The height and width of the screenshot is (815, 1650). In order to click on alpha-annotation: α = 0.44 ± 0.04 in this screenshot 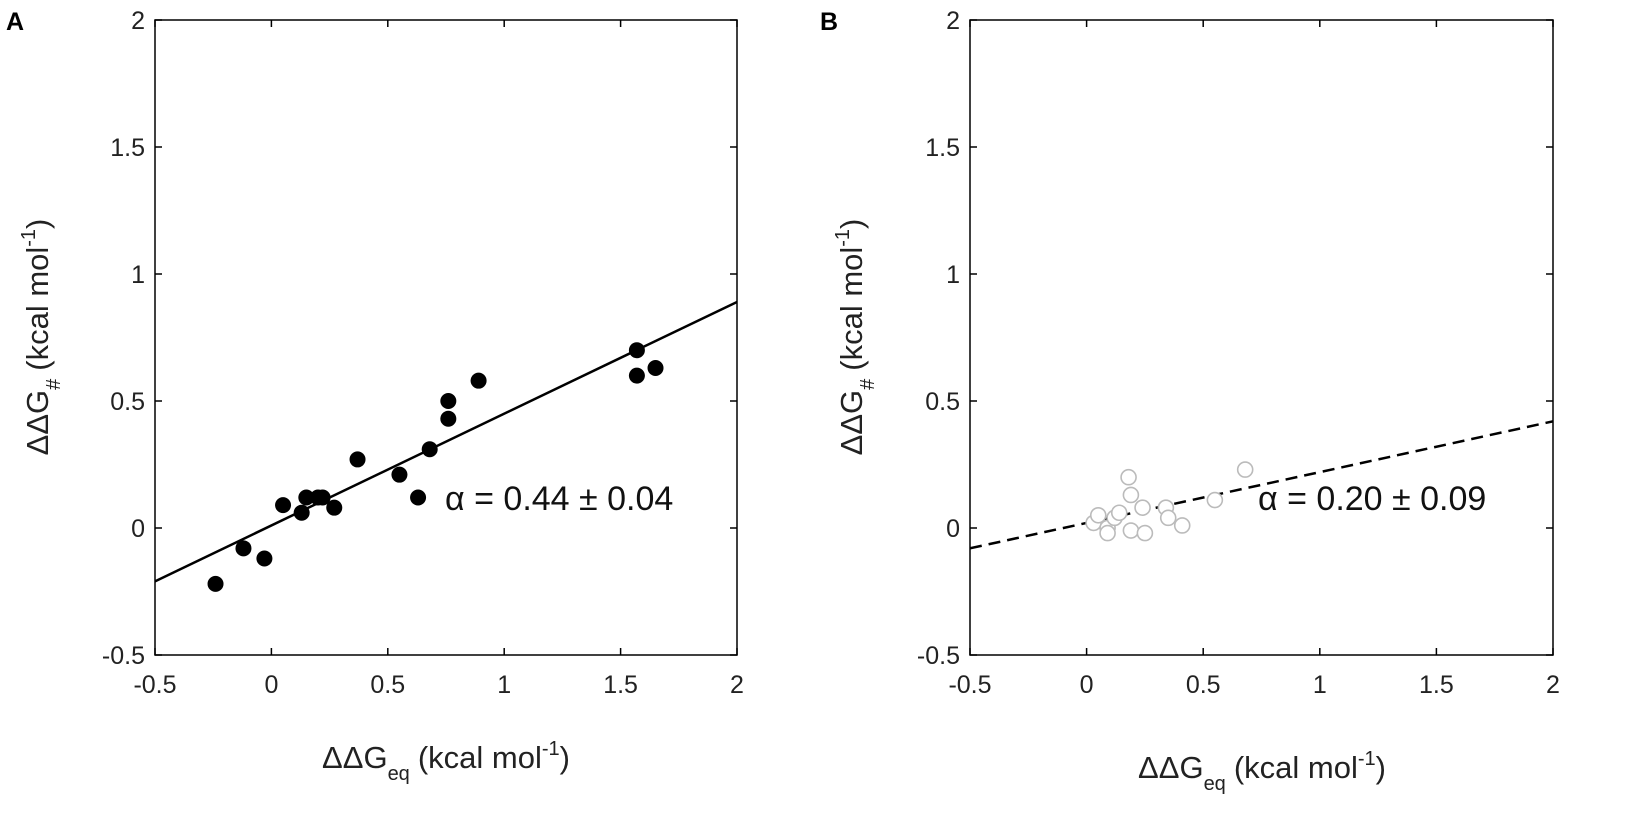, I will do `click(559, 499)`.